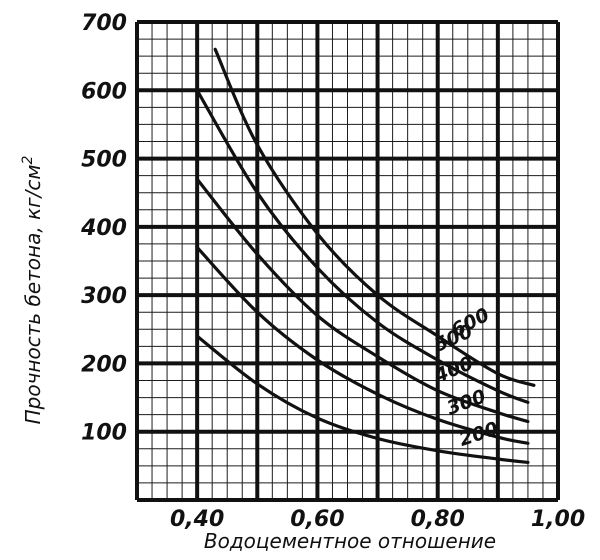 The height and width of the screenshot is (560, 600). I want to click on y-axis-title-main: Прочность бетона, кг/см, so click(33, 295).